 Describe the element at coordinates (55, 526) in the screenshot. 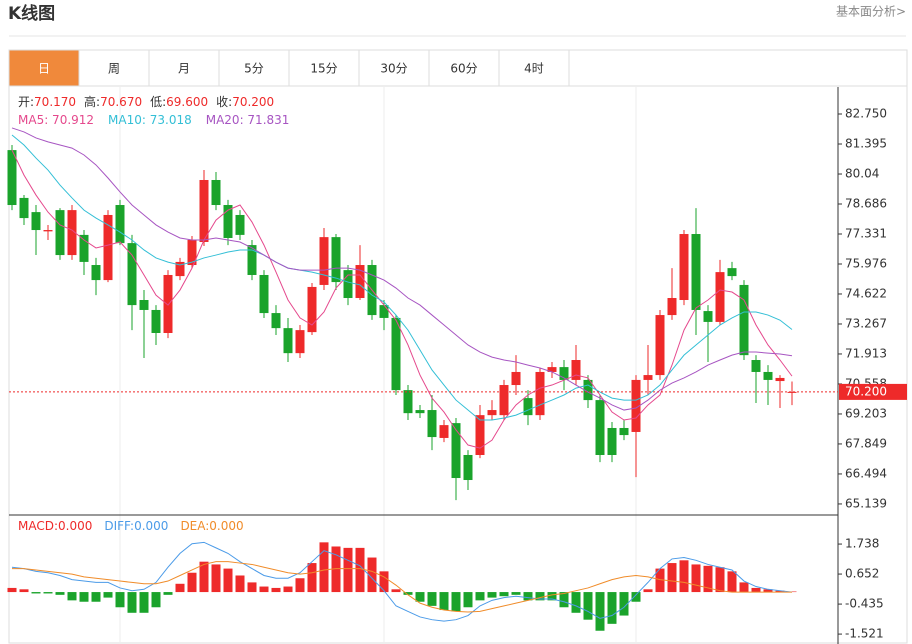

I see `legend-entry: MACD:0.000` at that location.